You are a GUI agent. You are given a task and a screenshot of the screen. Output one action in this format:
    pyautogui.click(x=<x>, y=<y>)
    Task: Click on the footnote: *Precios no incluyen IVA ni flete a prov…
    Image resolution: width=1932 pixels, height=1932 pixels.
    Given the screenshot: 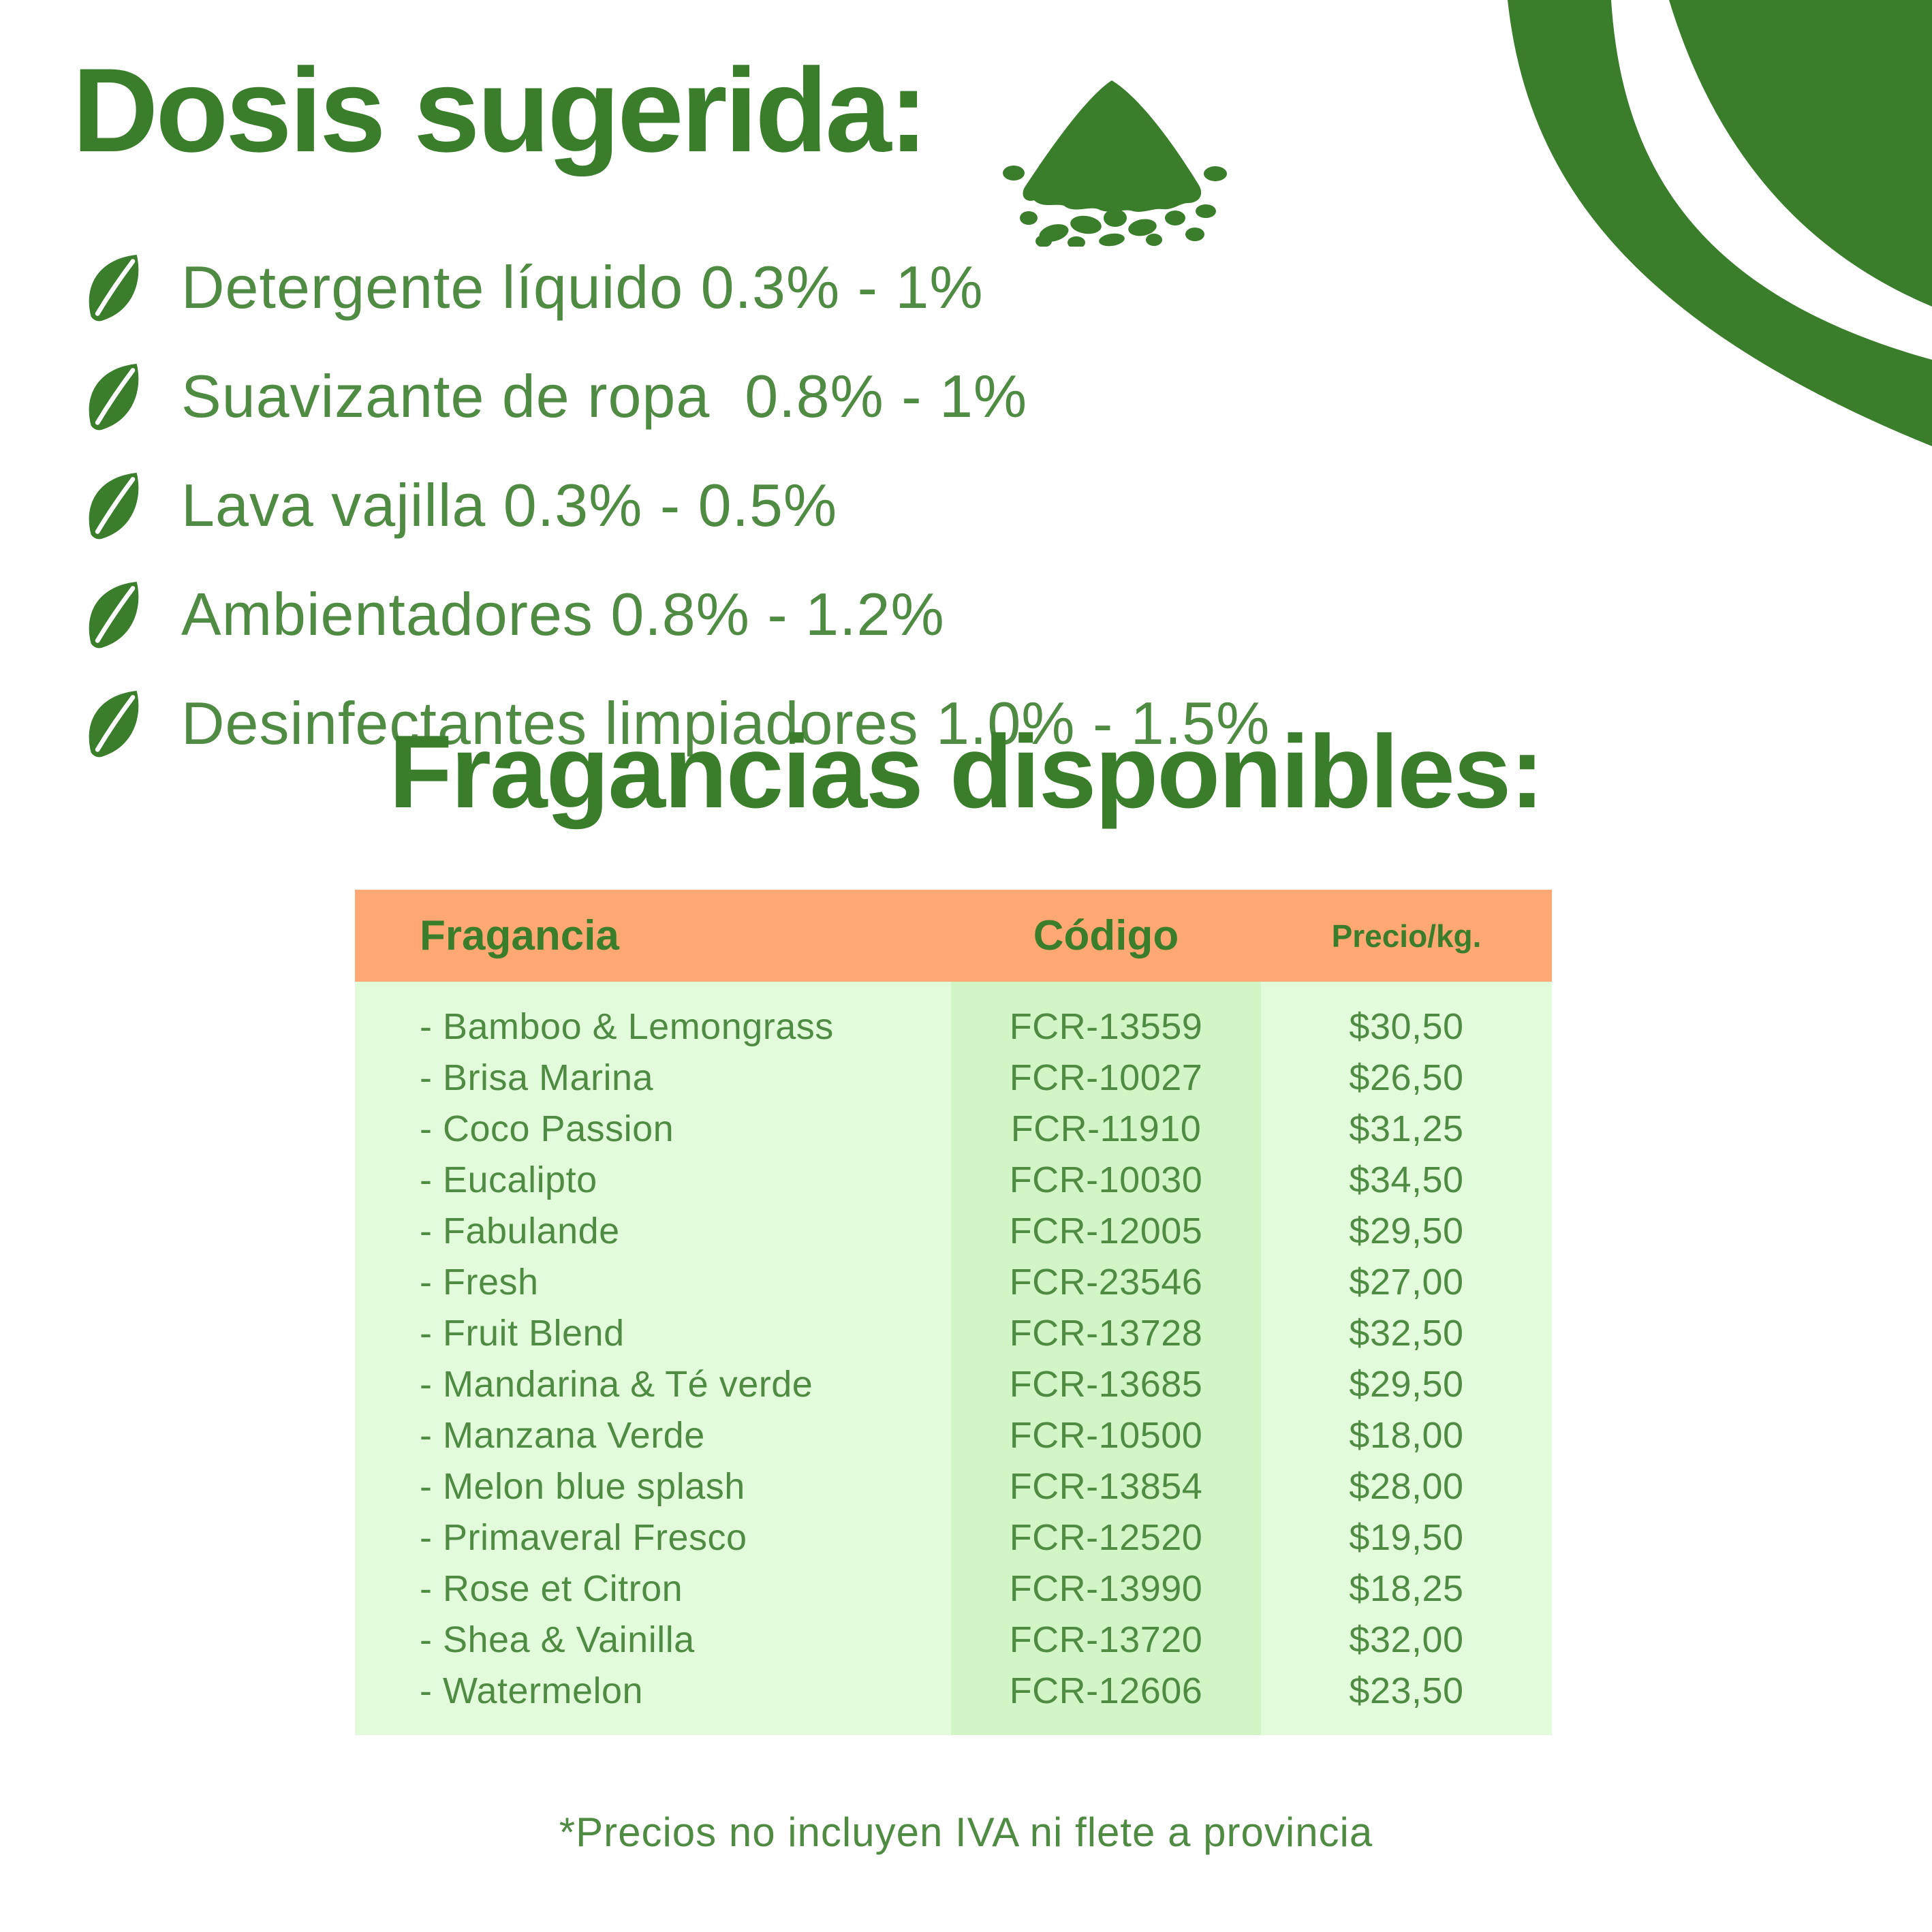 What is the action you would take?
    pyautogui.click(x=966, y=1832)
    